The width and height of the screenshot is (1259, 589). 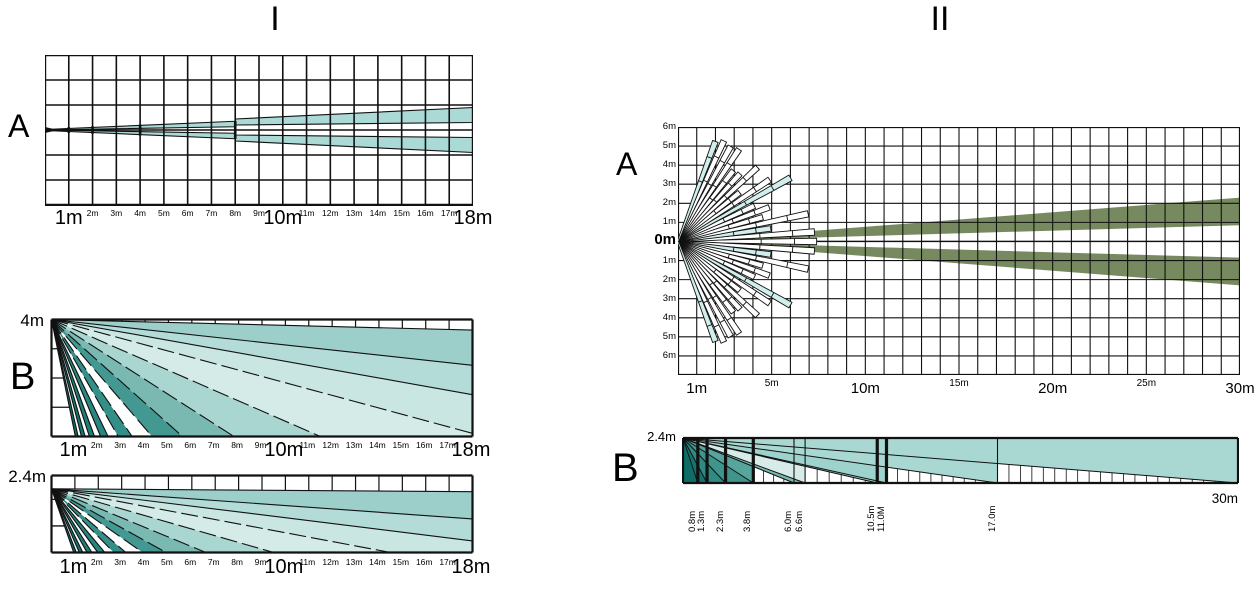 I want to click on fig-ia-side-label: A, so click(x=19, y=126).